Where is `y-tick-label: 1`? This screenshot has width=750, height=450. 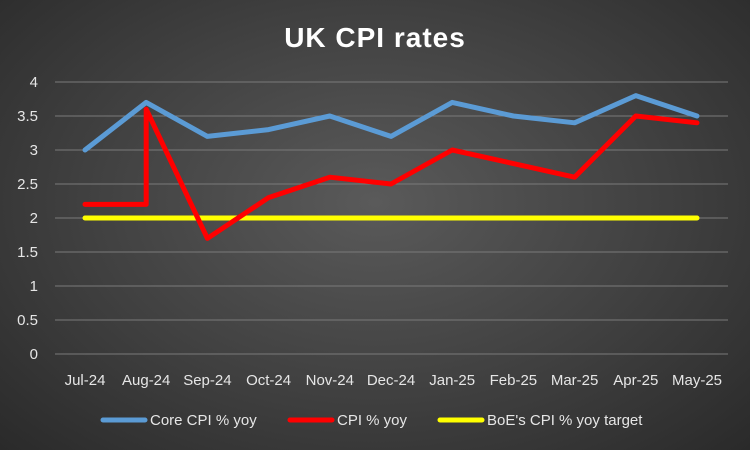 y-tick-label: 1 is located at coordinates (34, 286).